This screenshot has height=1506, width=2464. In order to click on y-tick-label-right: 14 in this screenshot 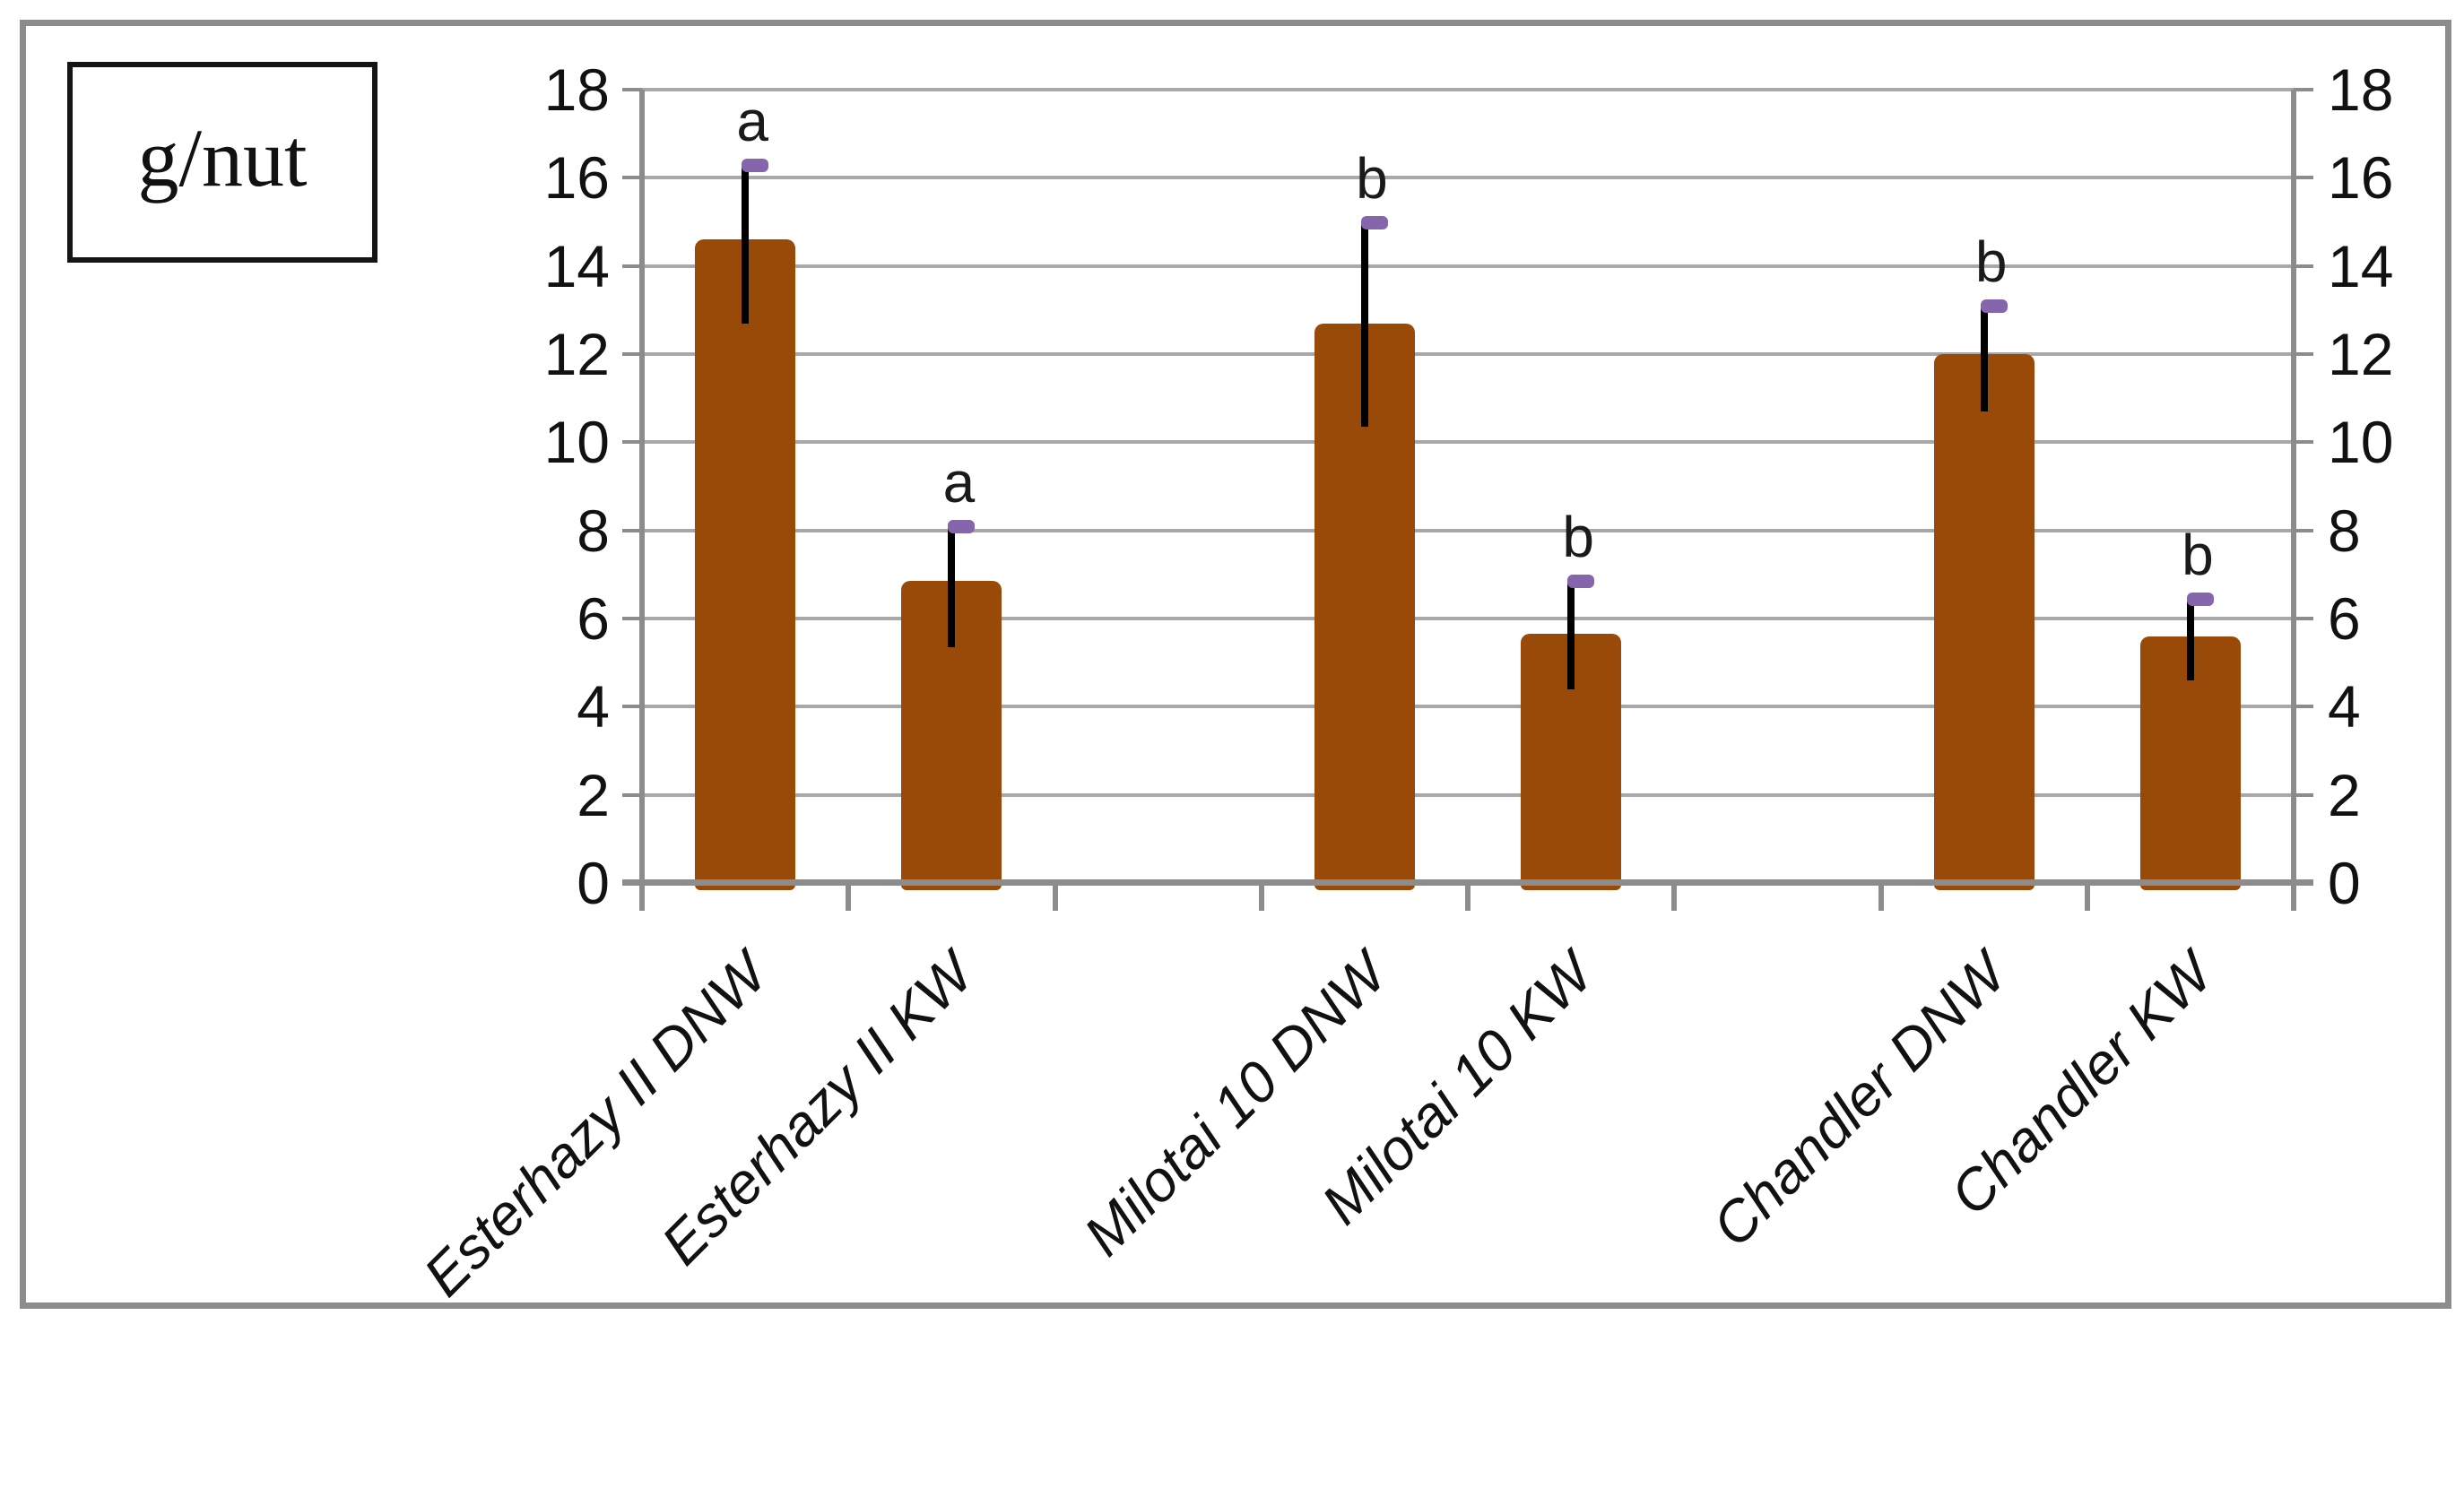, I will do `click(2361, 265)`.